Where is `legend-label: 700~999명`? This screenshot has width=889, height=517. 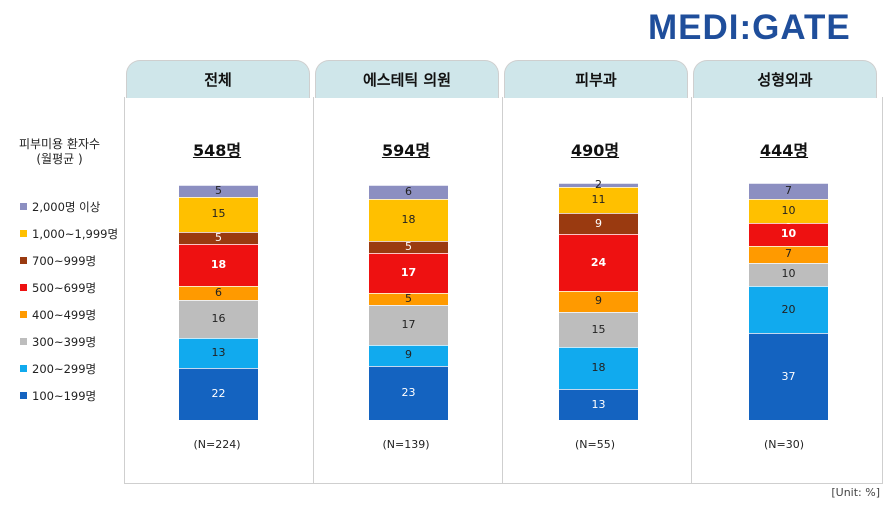
legend-label: 700~999명 is located at coordinates (64, 261).